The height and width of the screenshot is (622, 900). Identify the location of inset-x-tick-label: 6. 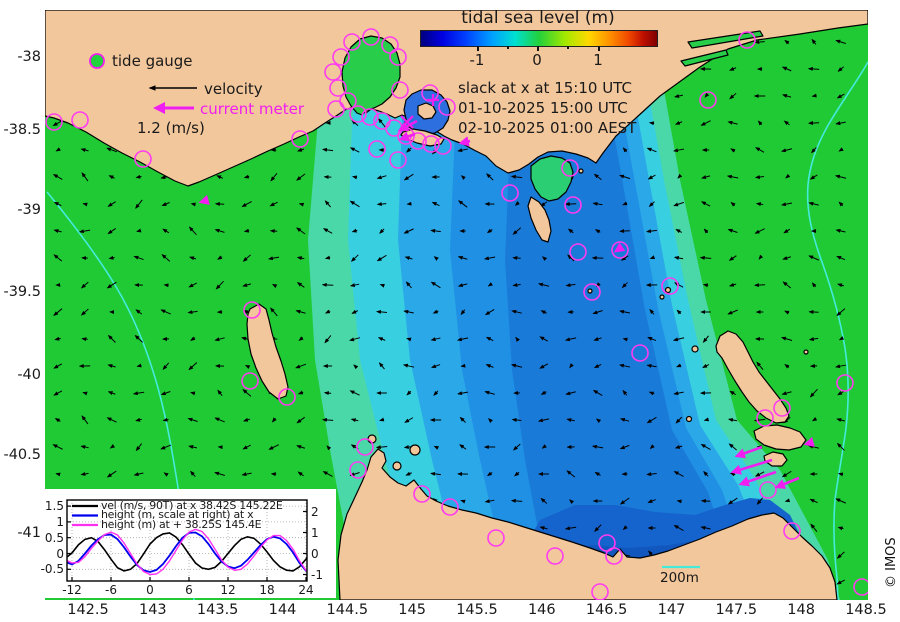
(189, 590).